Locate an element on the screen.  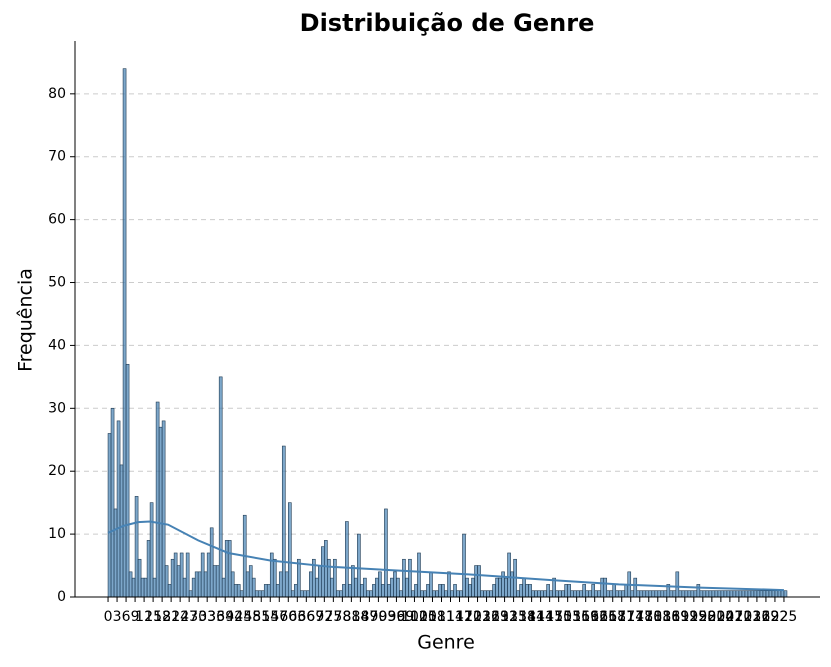
x-tick-label: 132 is located at coordinates (504, 617).